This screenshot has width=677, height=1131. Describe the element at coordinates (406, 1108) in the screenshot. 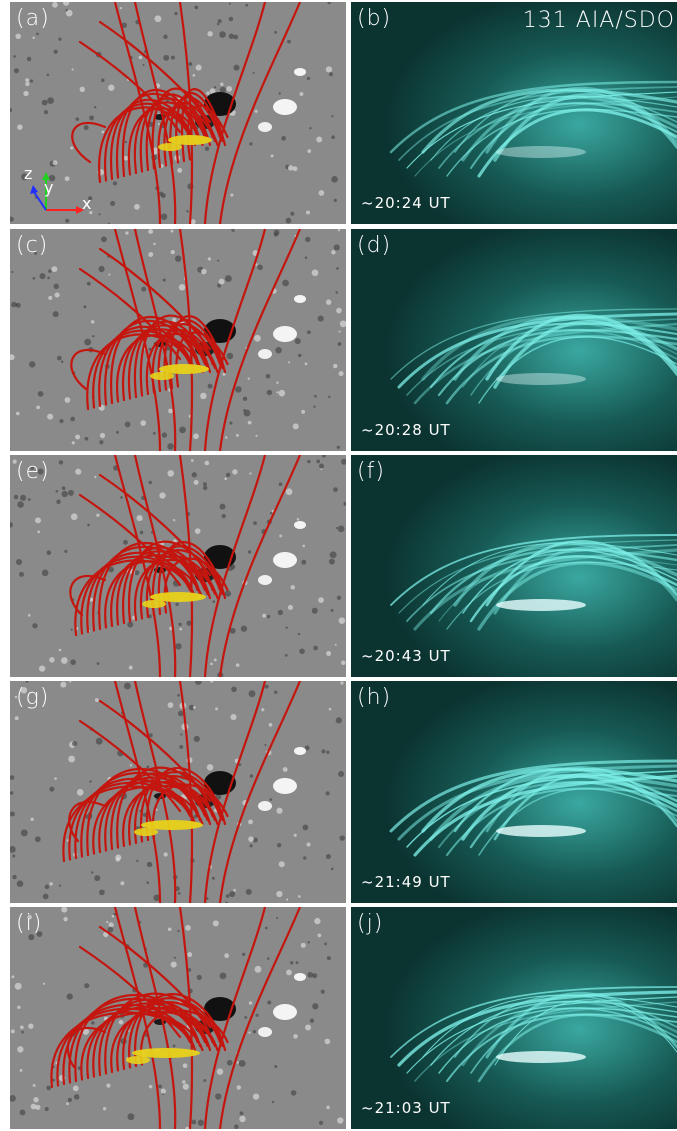

I see `time-label-j: ~21:03 UT` at that location.